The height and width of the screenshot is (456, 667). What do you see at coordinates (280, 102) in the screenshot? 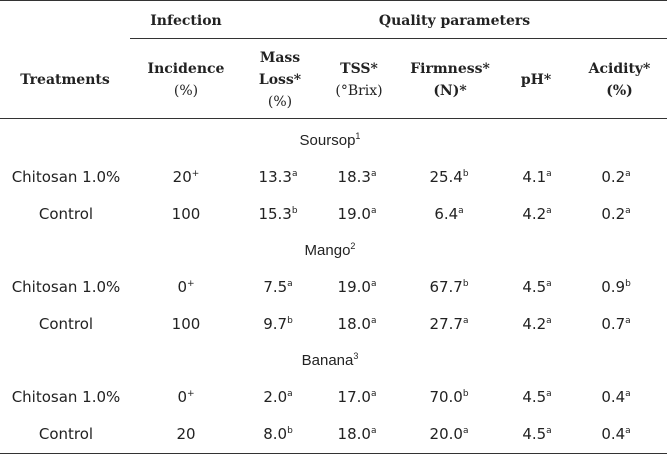
I see `header-text: (%)` at bounding box center [280, 102].